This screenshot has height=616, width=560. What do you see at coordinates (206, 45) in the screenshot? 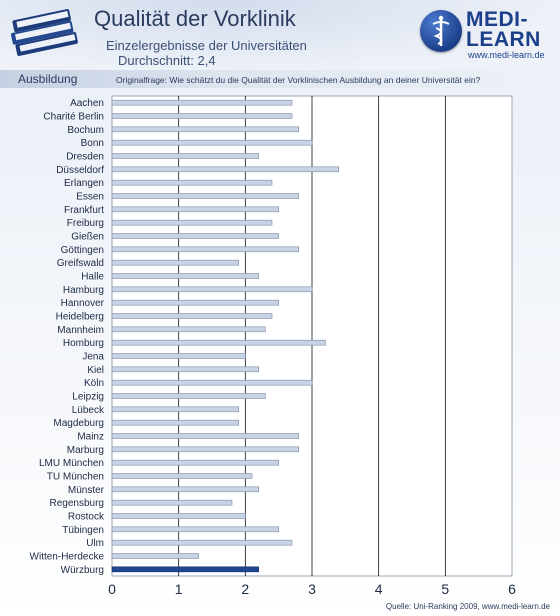
I see `chart-subtitle: Einzelergebnisse der Universitäten` at bounding box center [206, 45].